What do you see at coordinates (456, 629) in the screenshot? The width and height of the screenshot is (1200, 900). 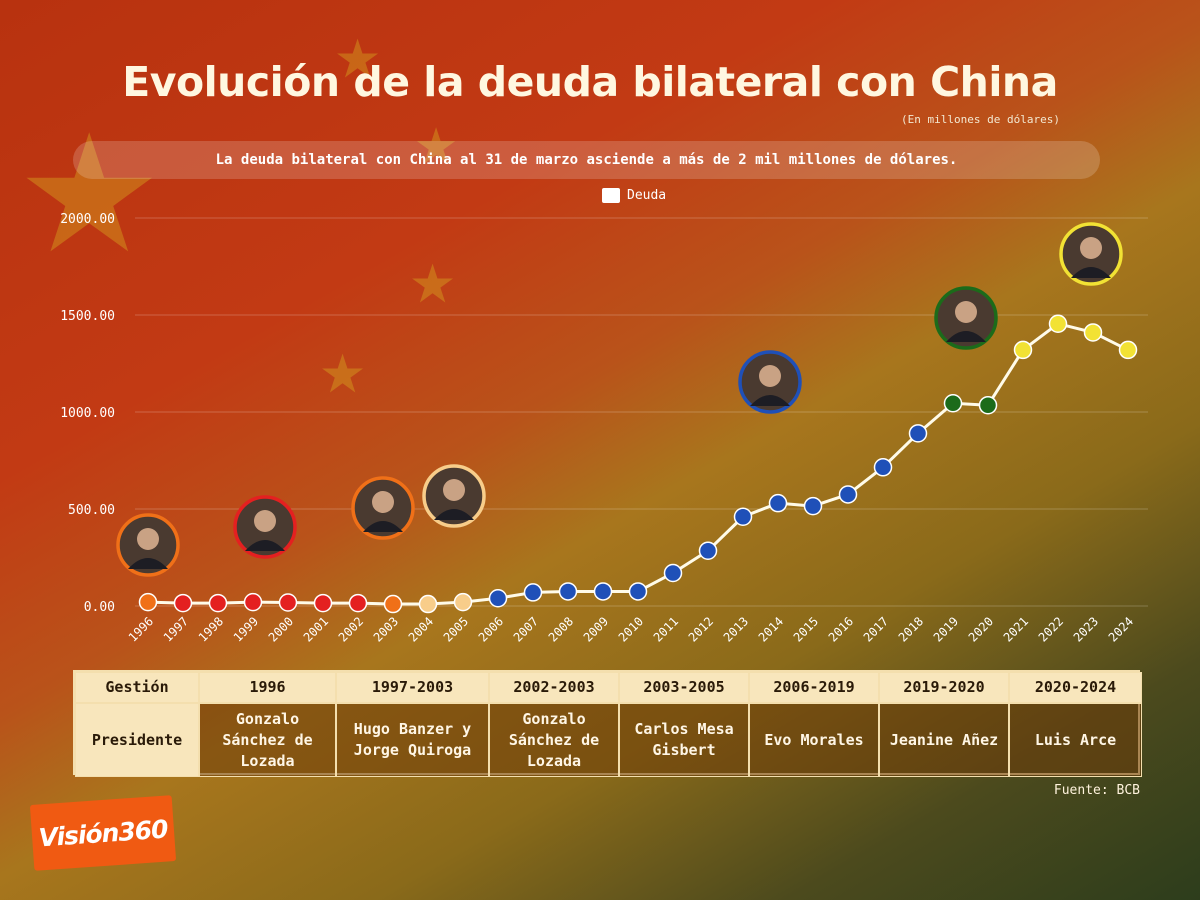 I see `x-tick-label: 2005` at bounding box center [456, 629].